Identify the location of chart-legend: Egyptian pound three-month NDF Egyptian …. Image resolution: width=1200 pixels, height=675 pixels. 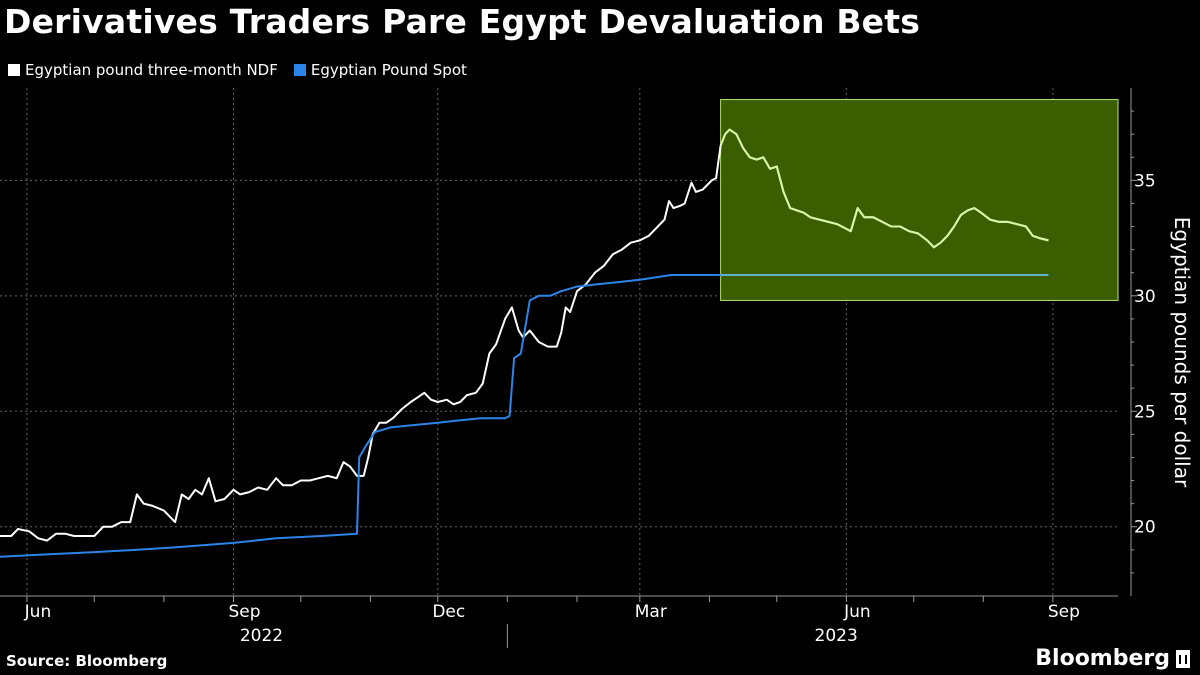
(237, 70).